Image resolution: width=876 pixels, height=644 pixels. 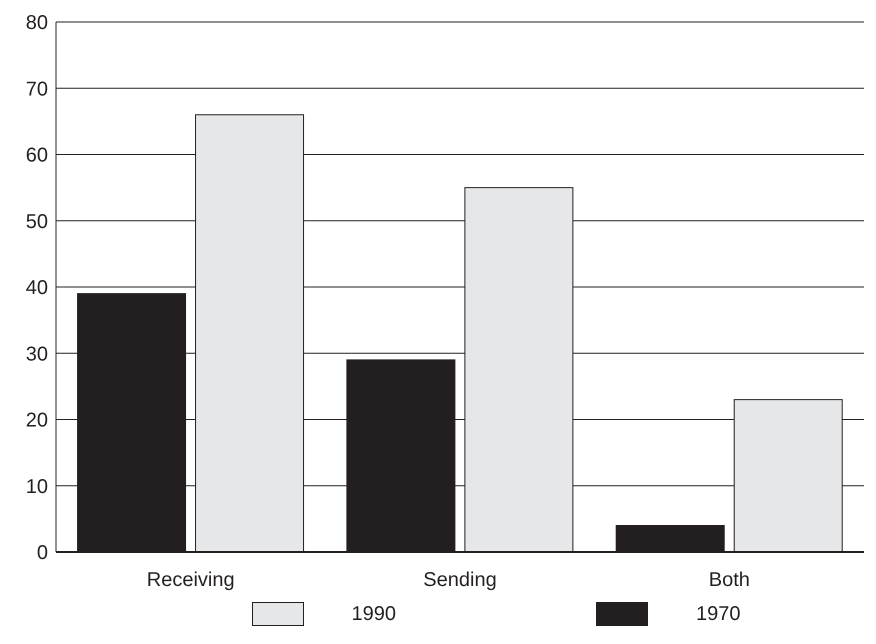 I want to click on x-tick-label: Both, so click(x=729, y=580).